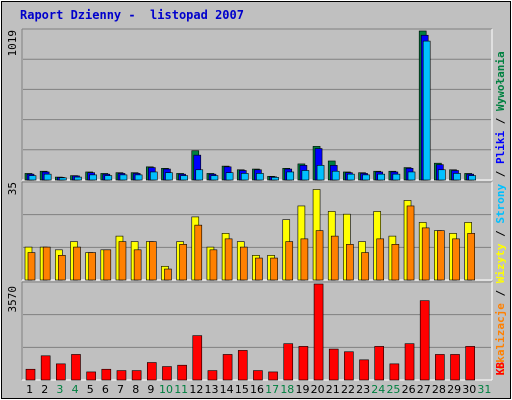 This screenshot has height=400, width=512. What do you see at coordinates (44, 389) in the screenshot?
I see `day-label-2: 2` at bounding box center [44, 389].